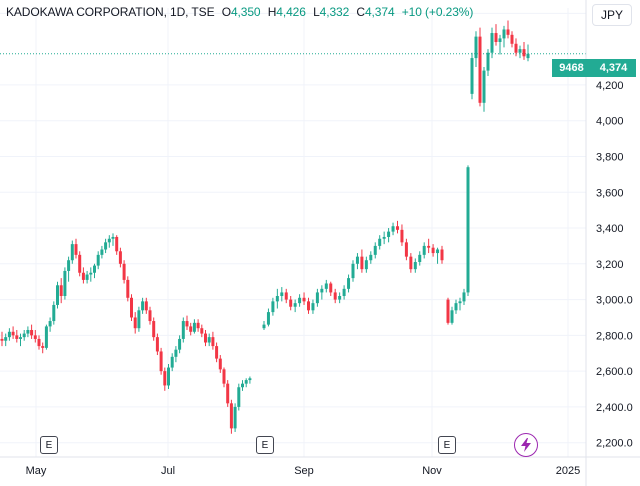  I want to click on currency-button: JPY, so click(612, 15).